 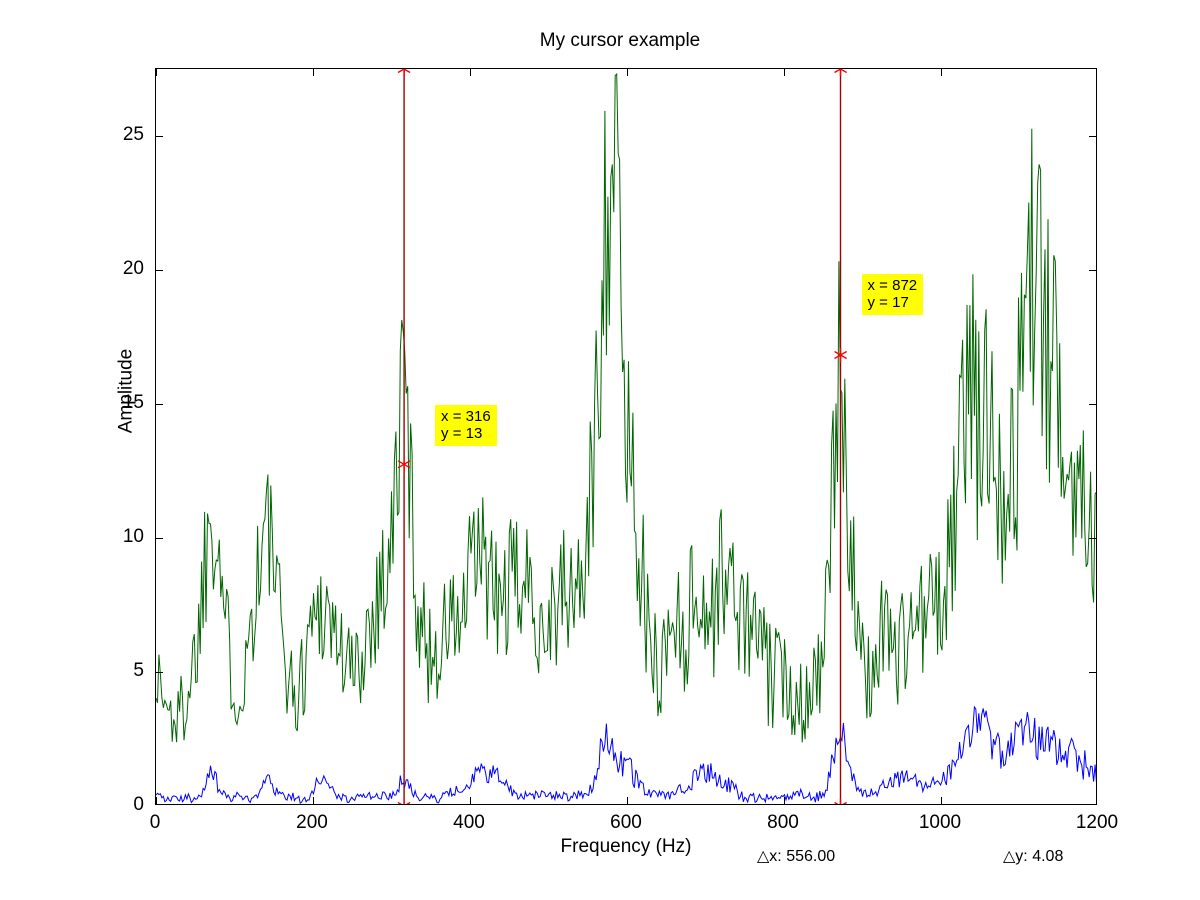 I want to click on cursor-2-datatip: x = 872 y = 17, so click(x=892, y=294).